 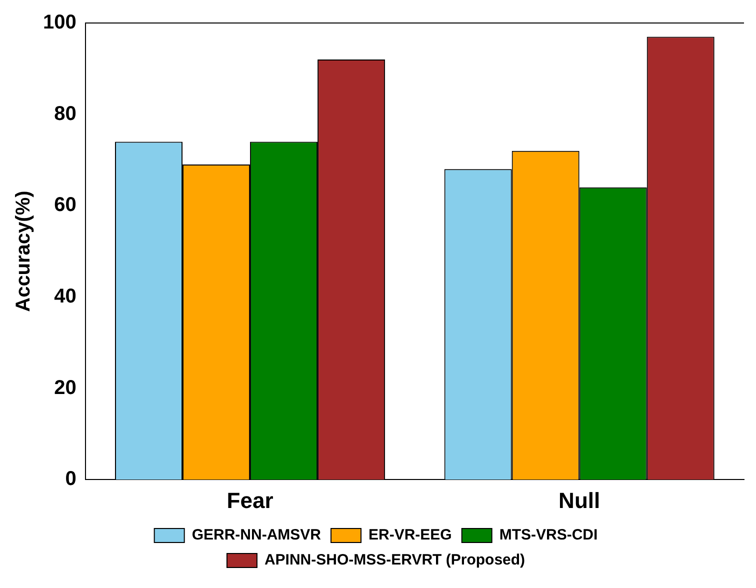 I want to click on y-tick-label: 60, so click(x=65, y=205).